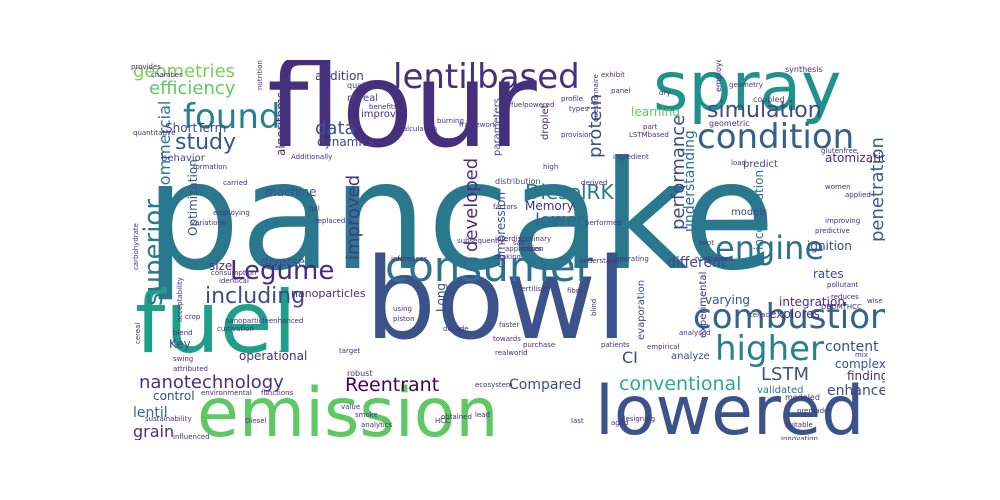 The image size is (1000, 500). I want to click on cloud-word-nontrained: nontrained, so click(714, 259).